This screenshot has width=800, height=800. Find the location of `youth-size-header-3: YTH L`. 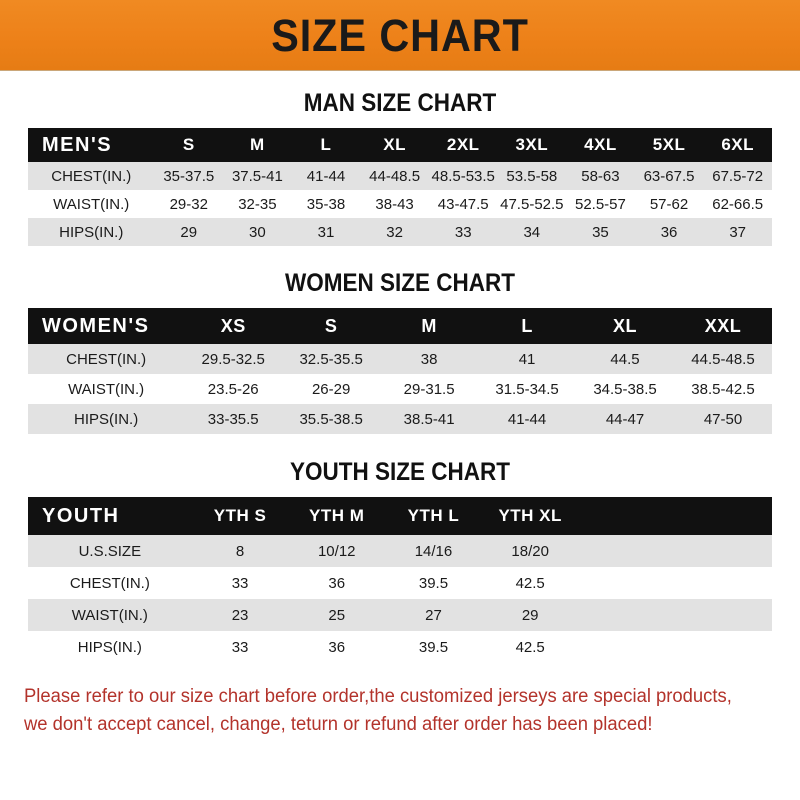

youth-size-header-3: YTH L is located at coordinates (433, 515).